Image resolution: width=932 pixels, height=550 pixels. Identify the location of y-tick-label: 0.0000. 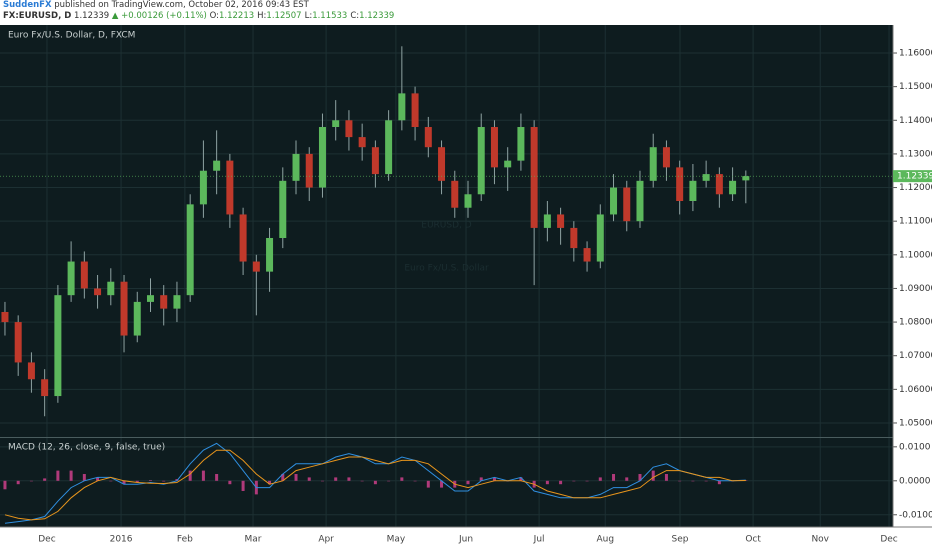
(915, 481).